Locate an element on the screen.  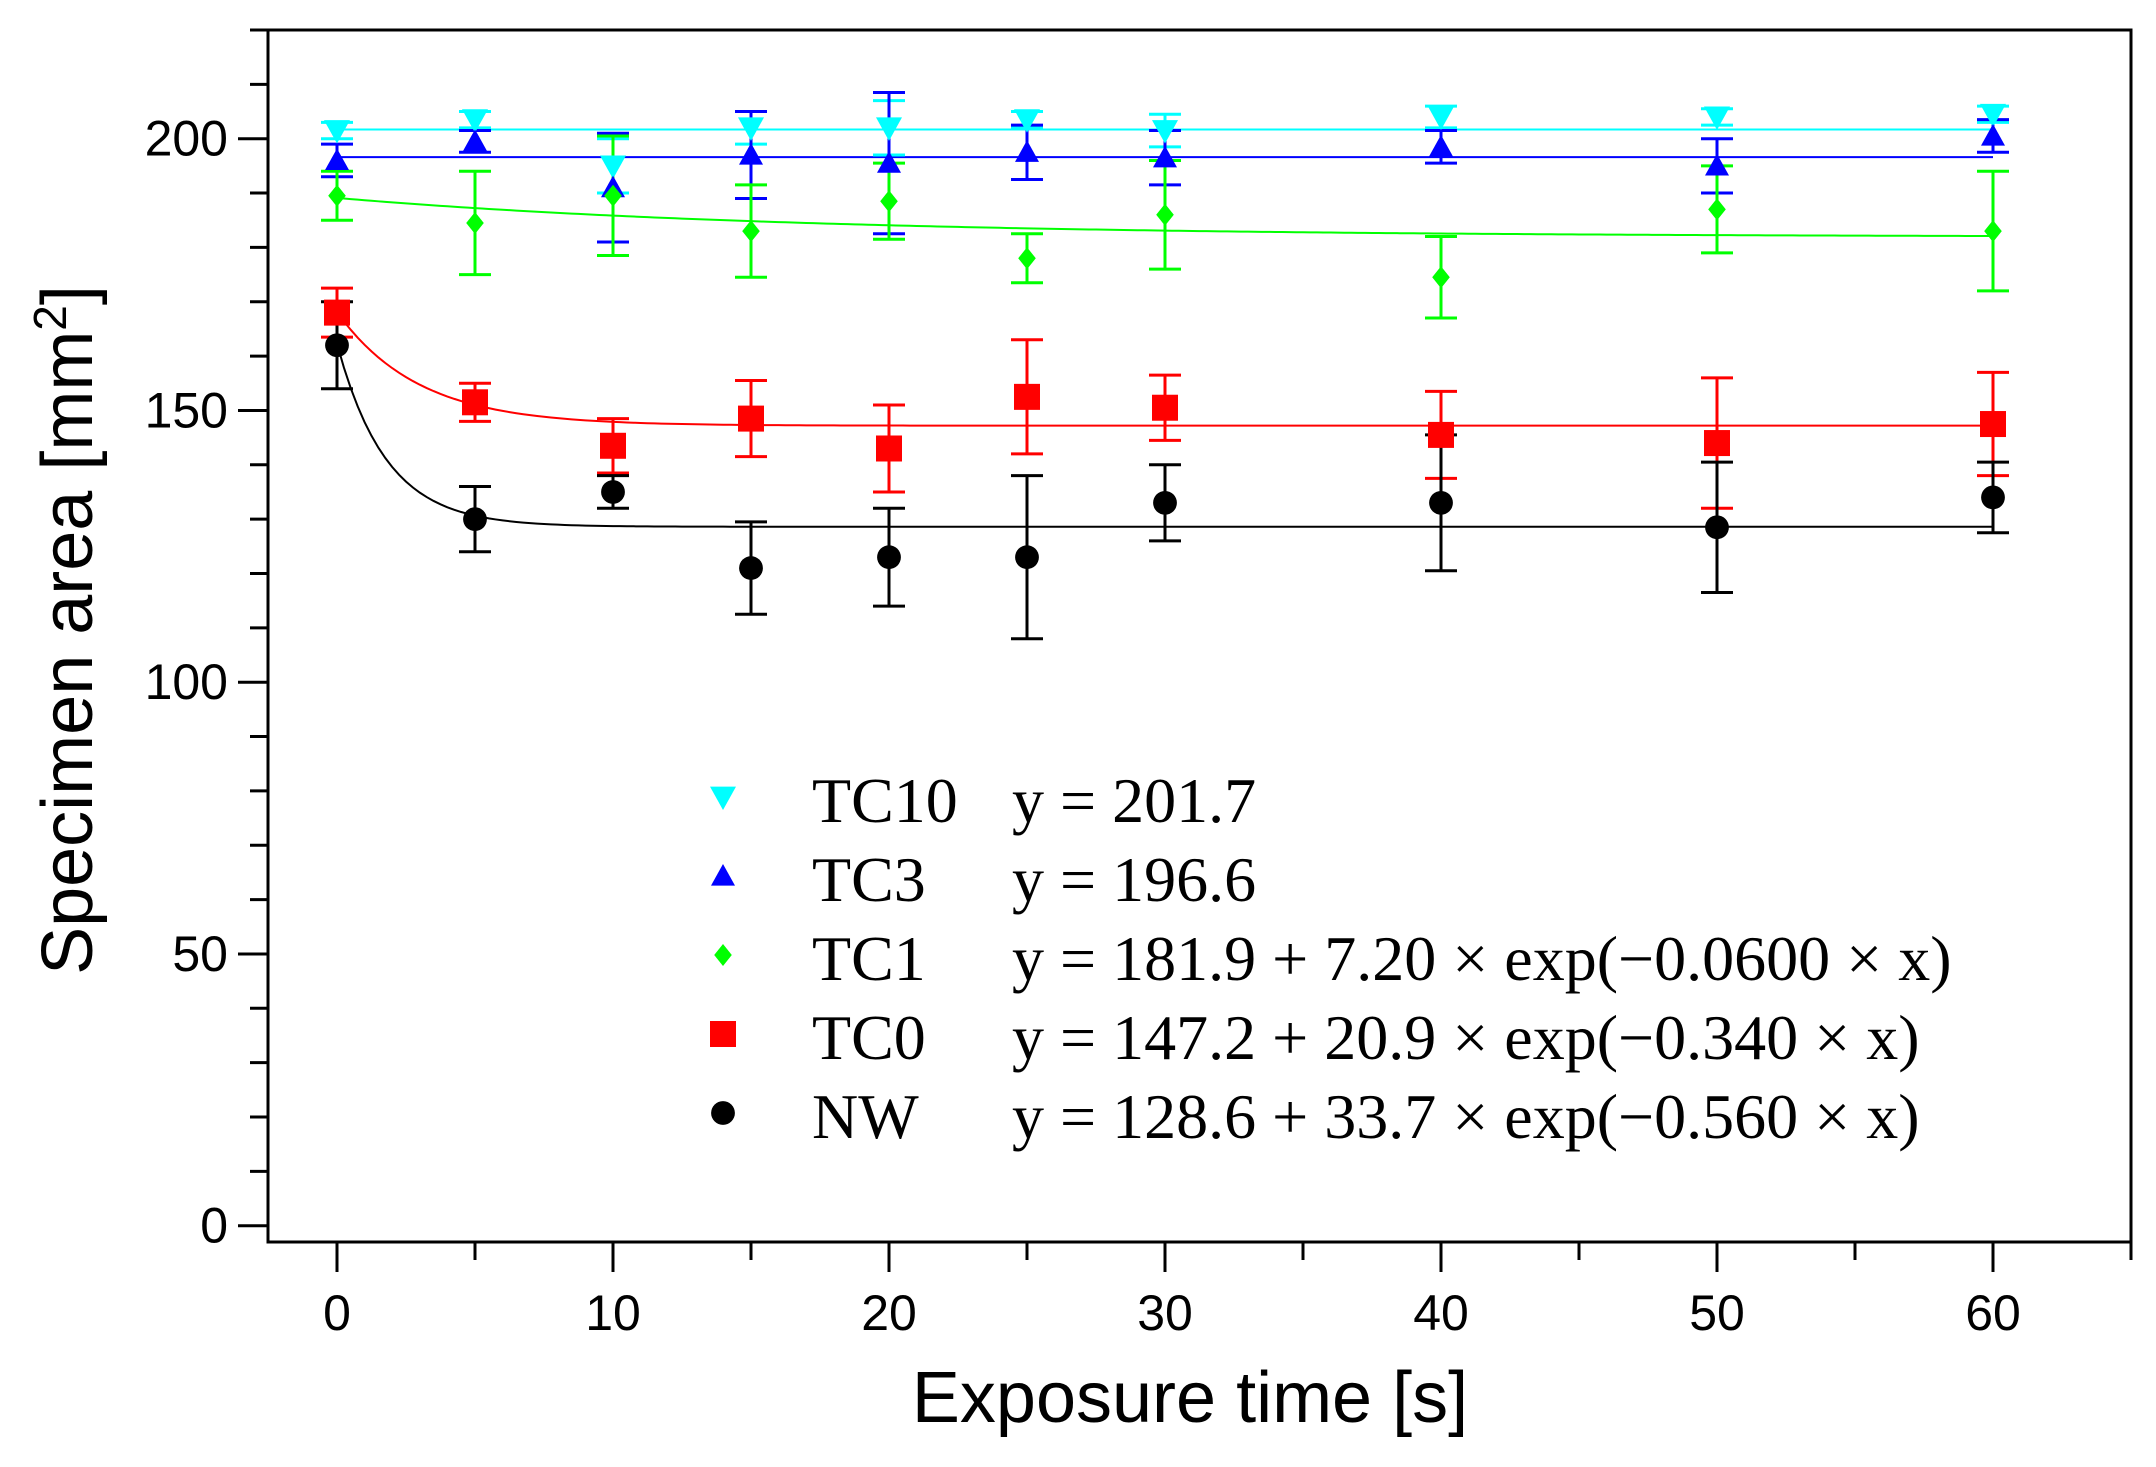
x-tick-label: 30 is located at coordinates (1165, 1313).